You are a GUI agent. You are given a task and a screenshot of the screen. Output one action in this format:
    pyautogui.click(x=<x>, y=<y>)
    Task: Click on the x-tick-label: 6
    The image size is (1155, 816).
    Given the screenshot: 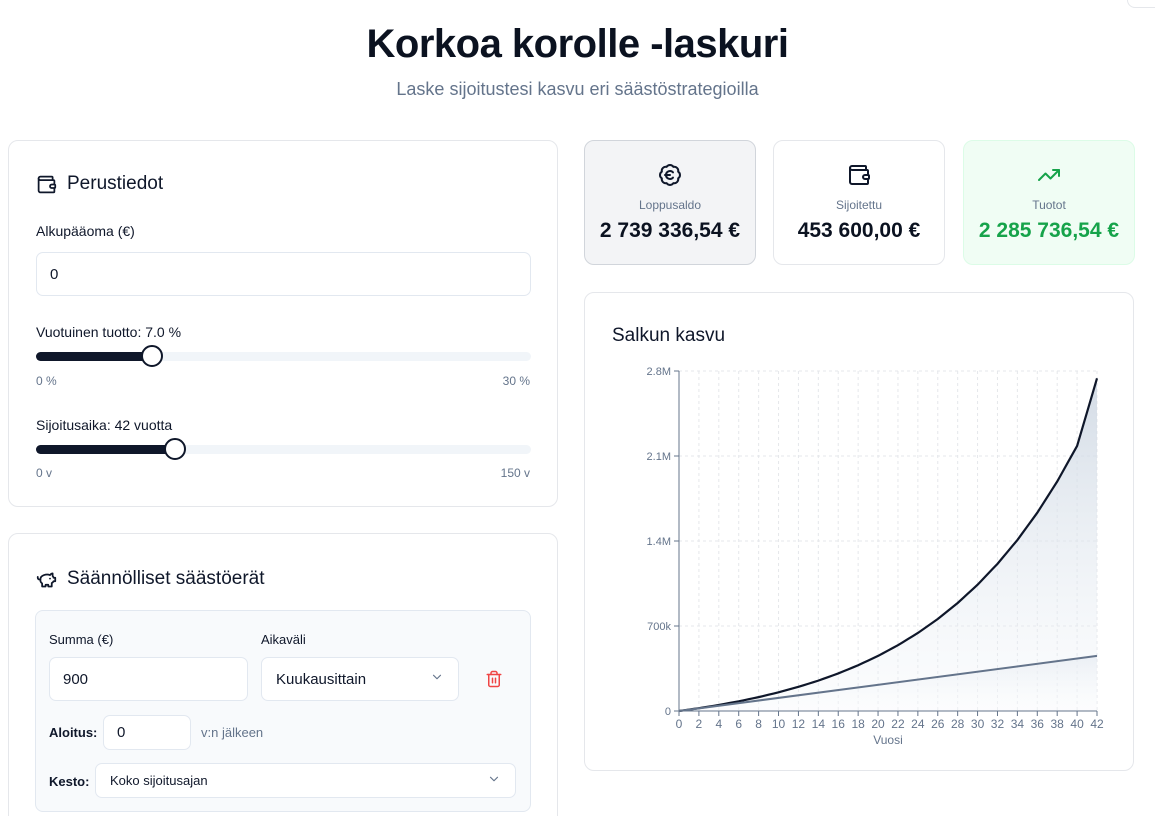 What is the action you would take?
    pyautogui.click(x=738, y=724)
    